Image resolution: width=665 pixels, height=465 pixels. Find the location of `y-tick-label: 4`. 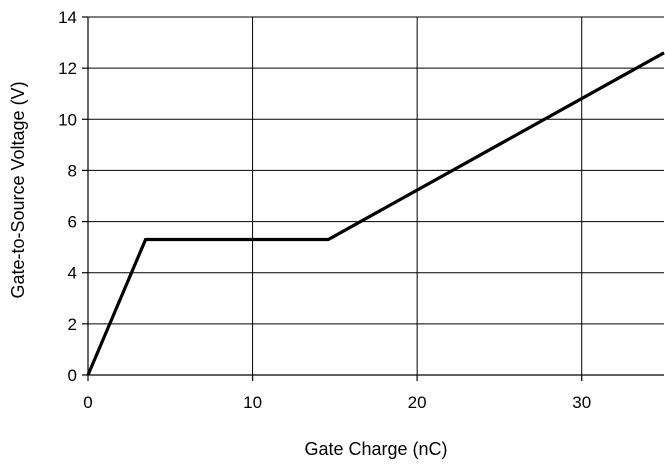

y-tick-label: 4 is located at coordinates (72, 273).